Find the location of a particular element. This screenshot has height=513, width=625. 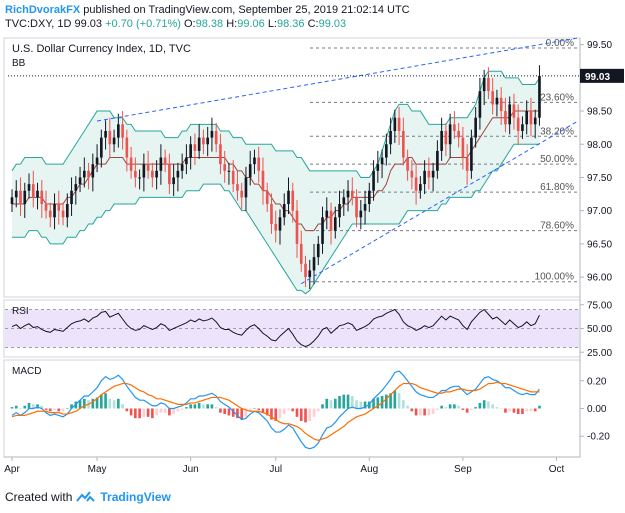

macd-tick-label: 0.20 is located at coordinates (597, 381).